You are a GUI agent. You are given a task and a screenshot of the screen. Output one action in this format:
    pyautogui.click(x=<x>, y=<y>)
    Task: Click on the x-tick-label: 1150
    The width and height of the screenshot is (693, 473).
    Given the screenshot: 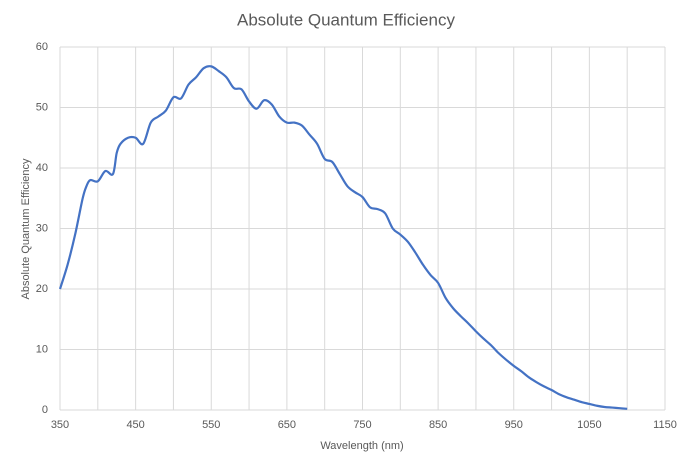 What is the action you would take?
    pyautogui.click(x=665, y=425)
    